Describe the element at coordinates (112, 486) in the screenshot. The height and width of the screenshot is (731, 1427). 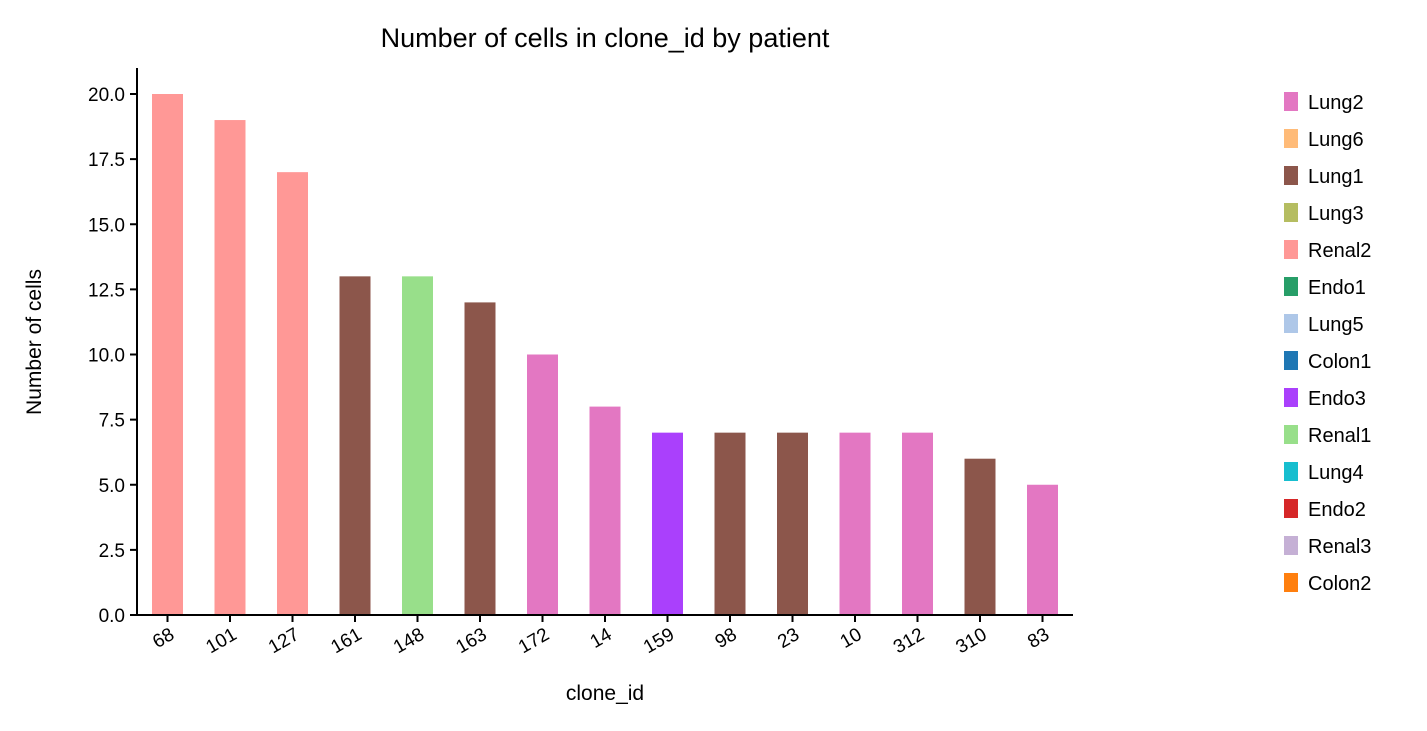
I see `y-tick-label: 5.0` at that location.